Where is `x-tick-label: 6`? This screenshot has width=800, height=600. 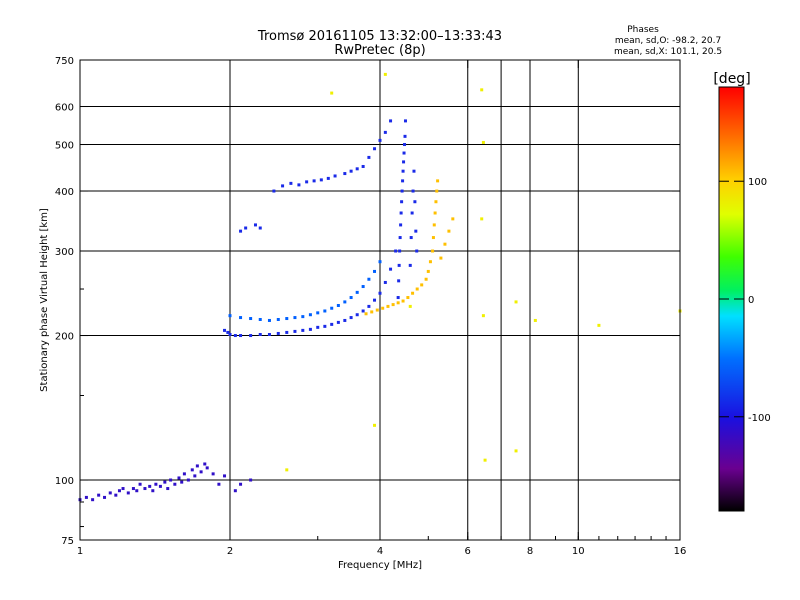 x-tick-label: 6 is located at coordinates (468, 551).